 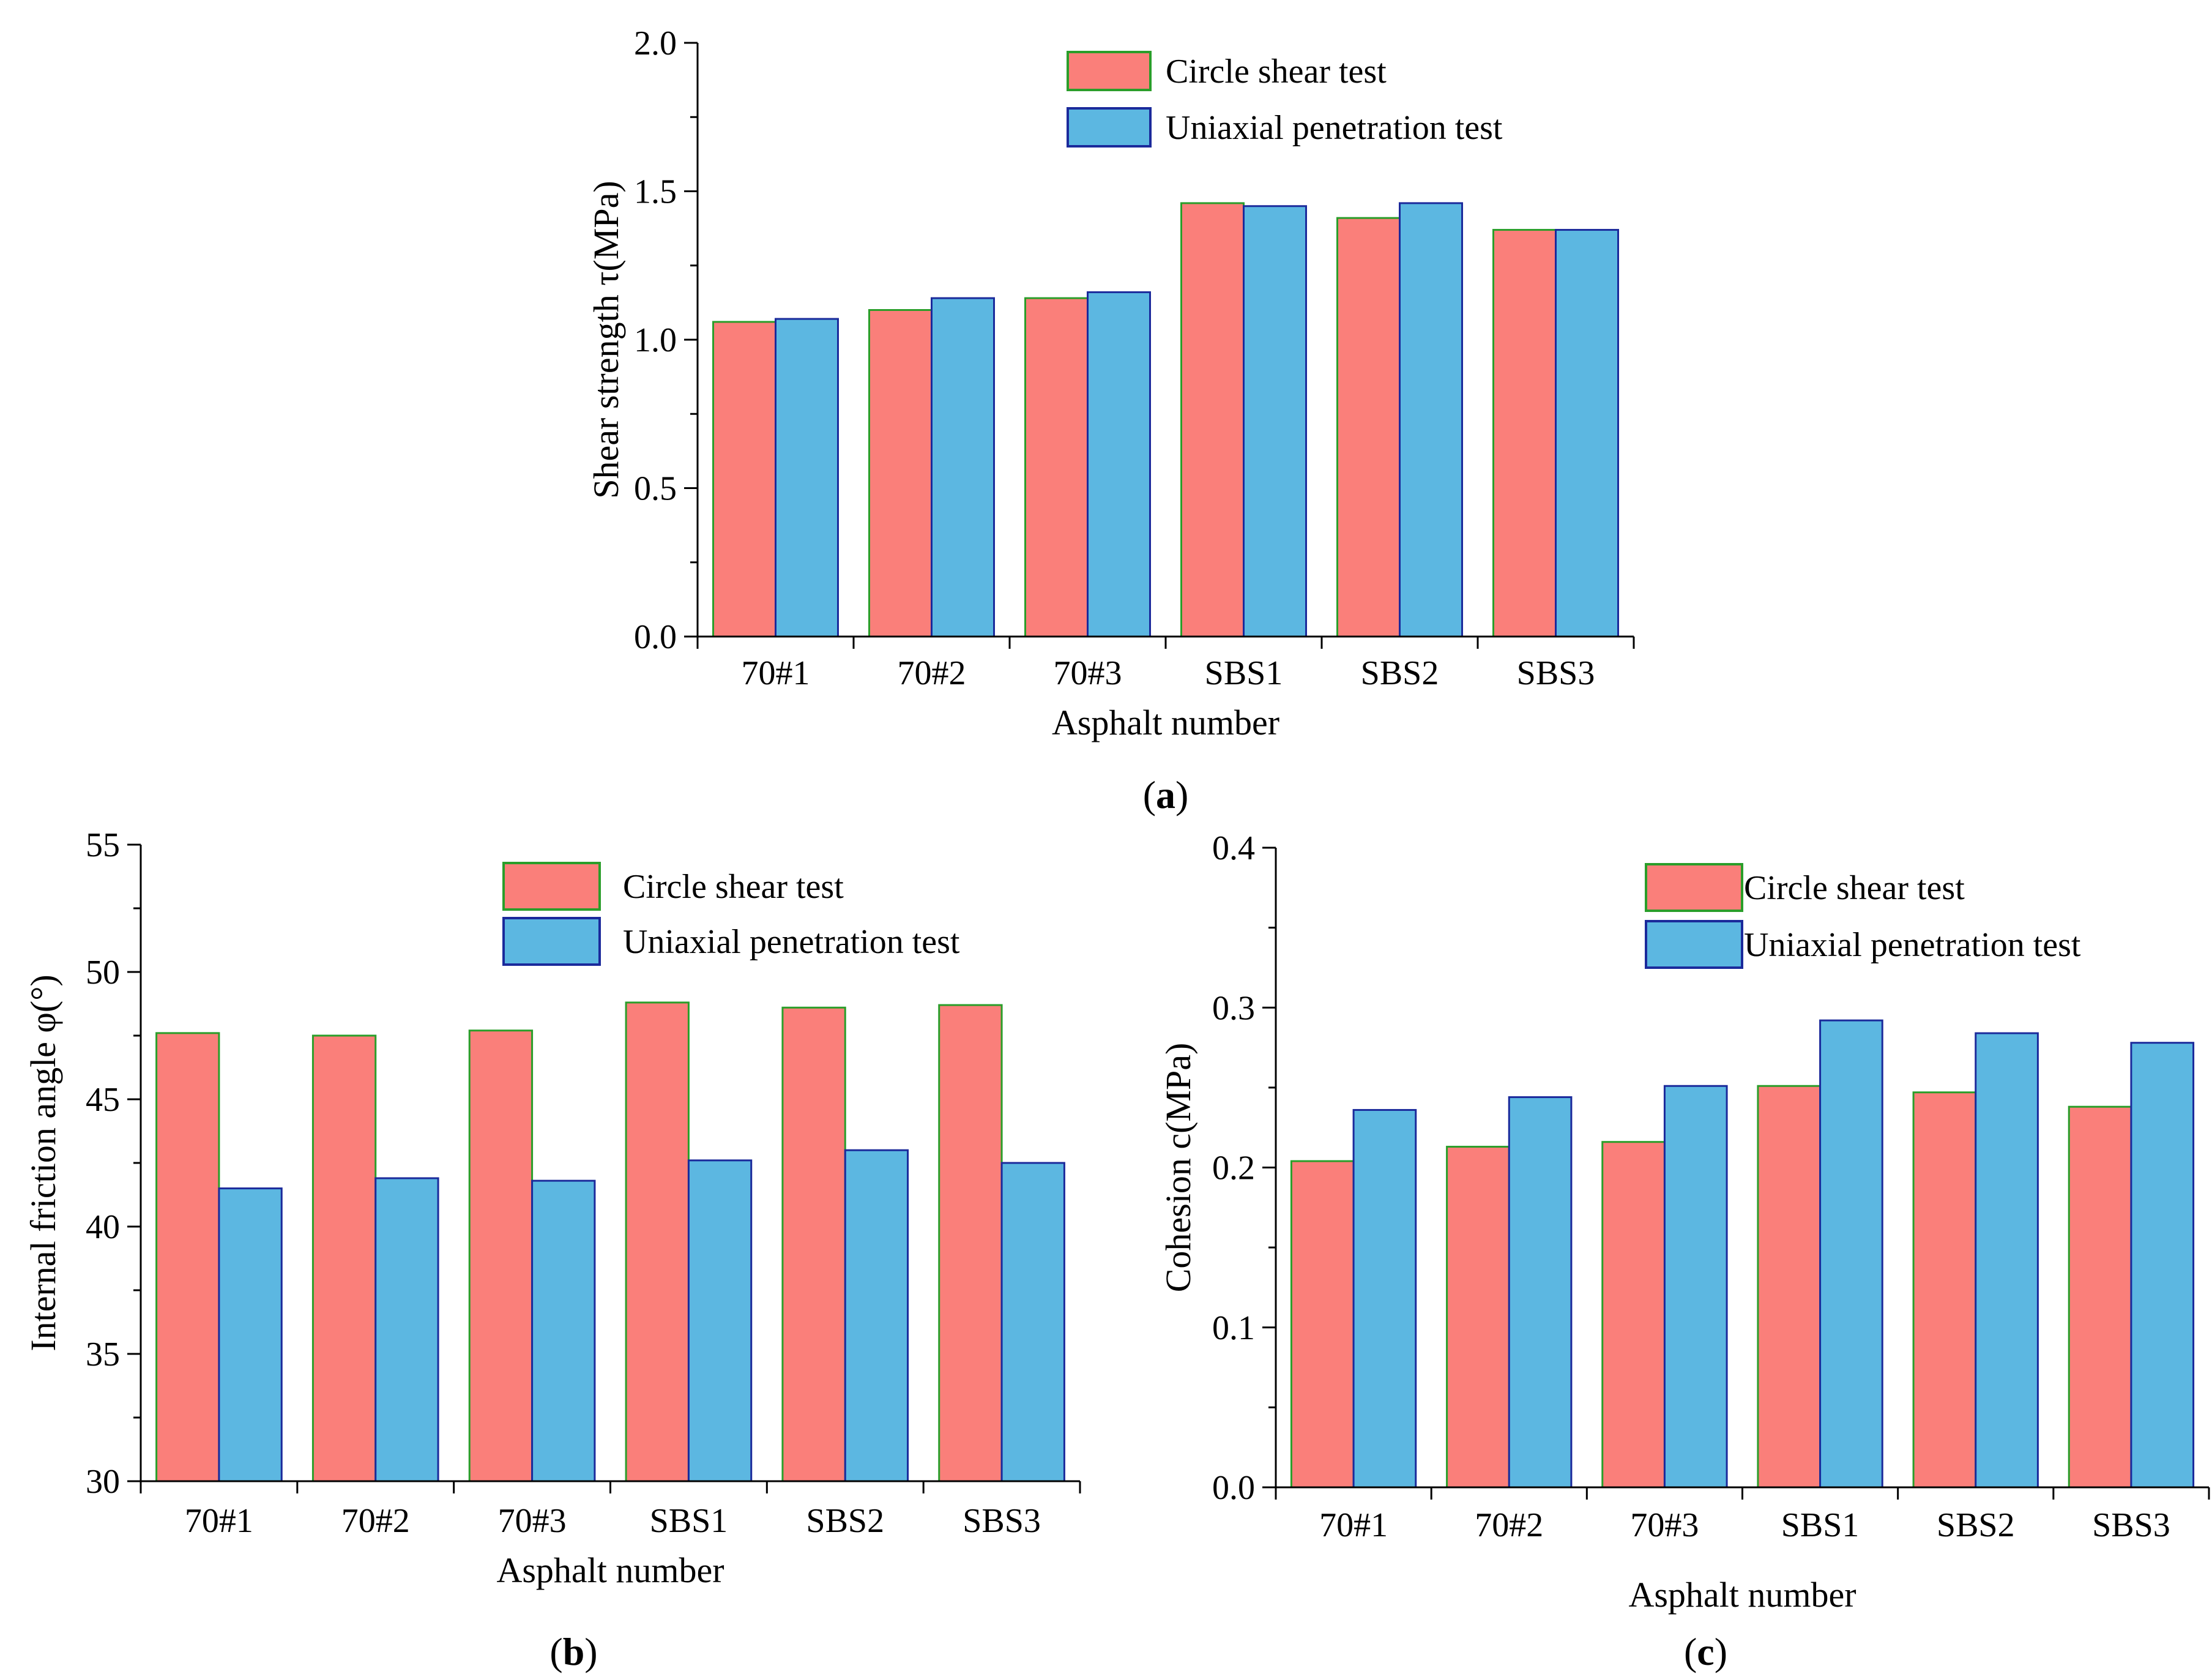 What do you see at coordinates (103, 1100) in the screenshot?
I see `y-tick-label: 45` at bounding box center [103, 1100].